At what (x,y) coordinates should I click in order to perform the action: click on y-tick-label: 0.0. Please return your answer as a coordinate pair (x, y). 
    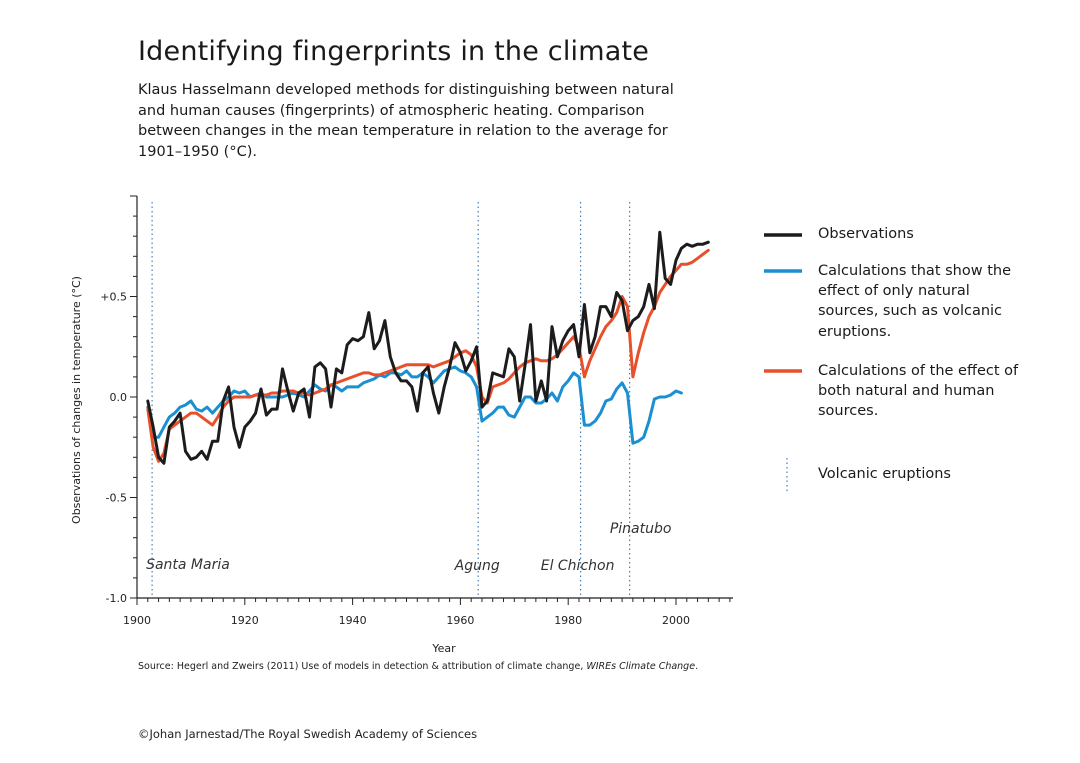
    Looking at the image, I should click on (119, 397).